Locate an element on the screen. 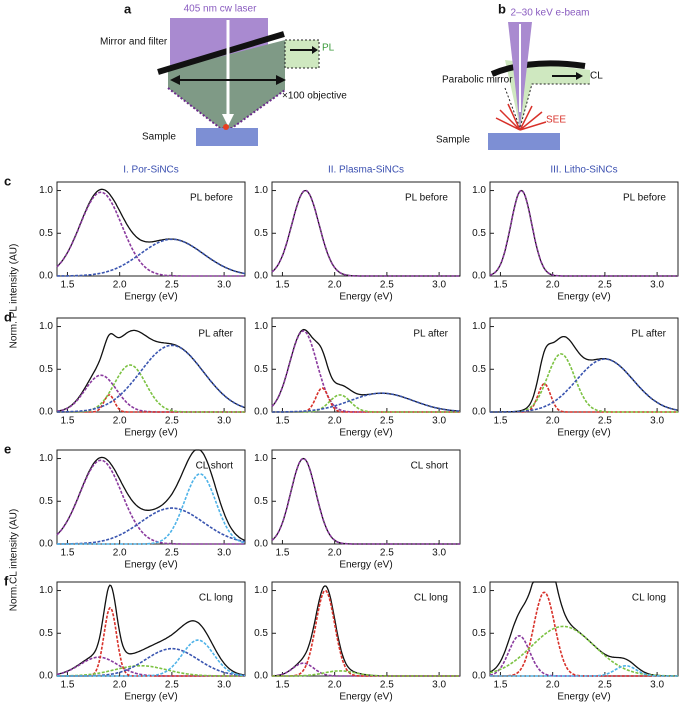 This screenshot has width=685, height=704. mirror-label: Mirror and filter is located at coordinates (134, 42).